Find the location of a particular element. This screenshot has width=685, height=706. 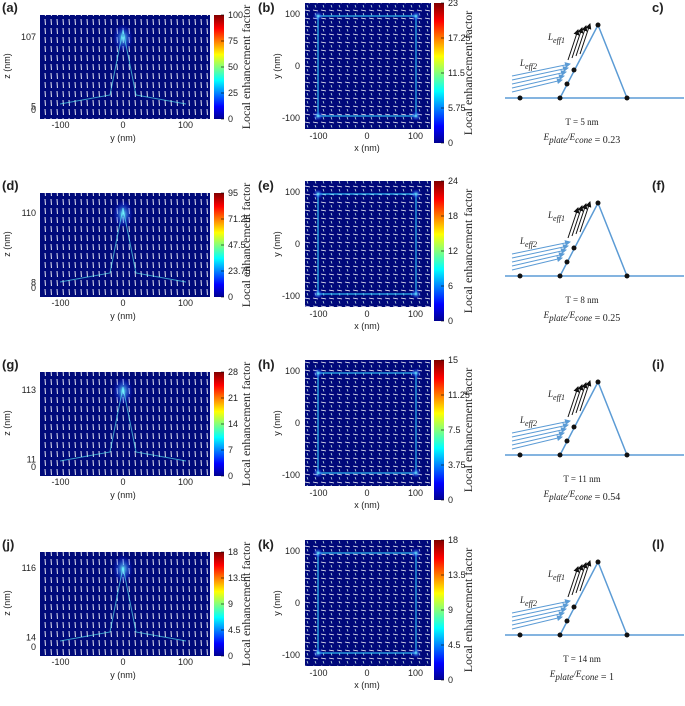

colorbar-tick-label: 12 is located at coordinates (453, 251).